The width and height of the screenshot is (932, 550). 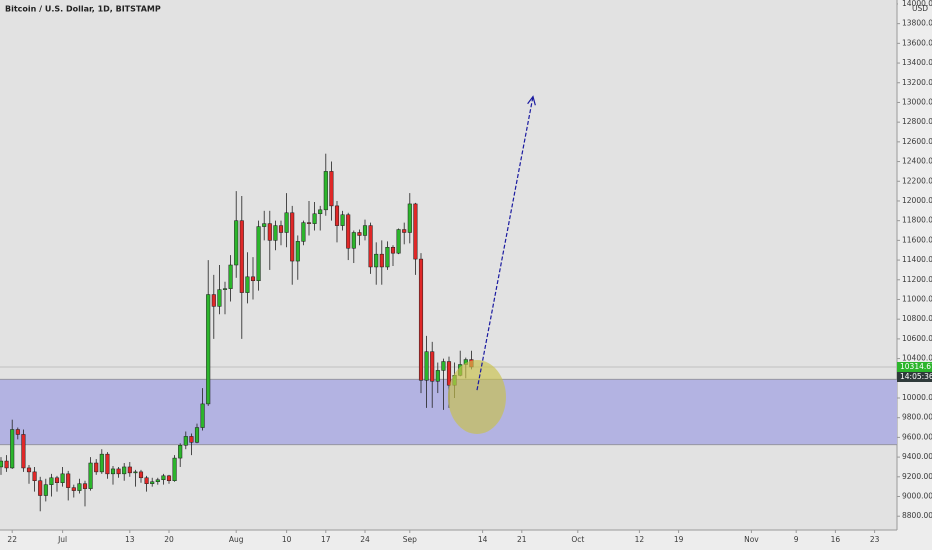 What do you see at coordinates (365, 539) in the screenshot?
I see `x-tick-label: 24` at bounding box center [365, 539].